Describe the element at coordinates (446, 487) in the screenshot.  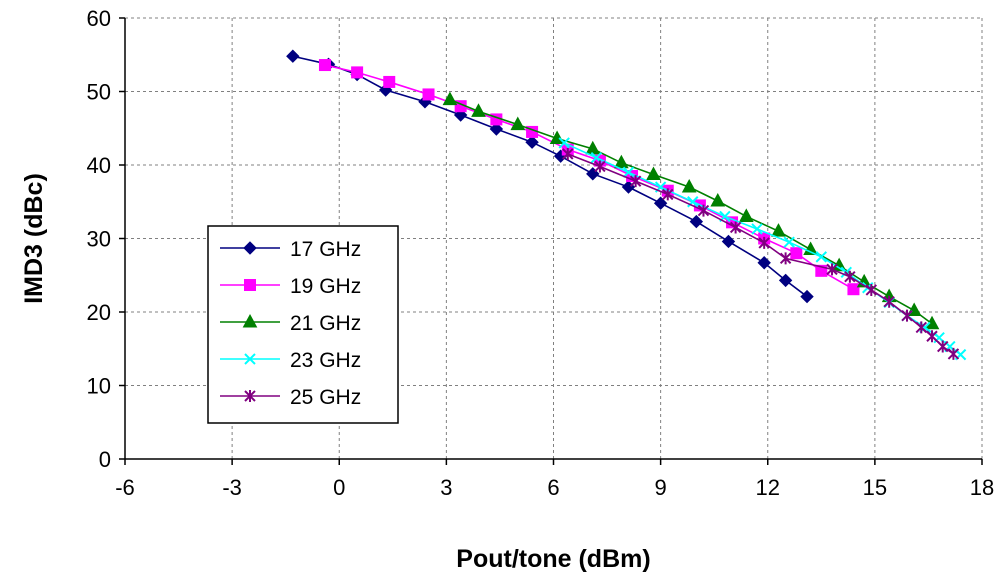
I see `x-tick-label: 3` at that location.